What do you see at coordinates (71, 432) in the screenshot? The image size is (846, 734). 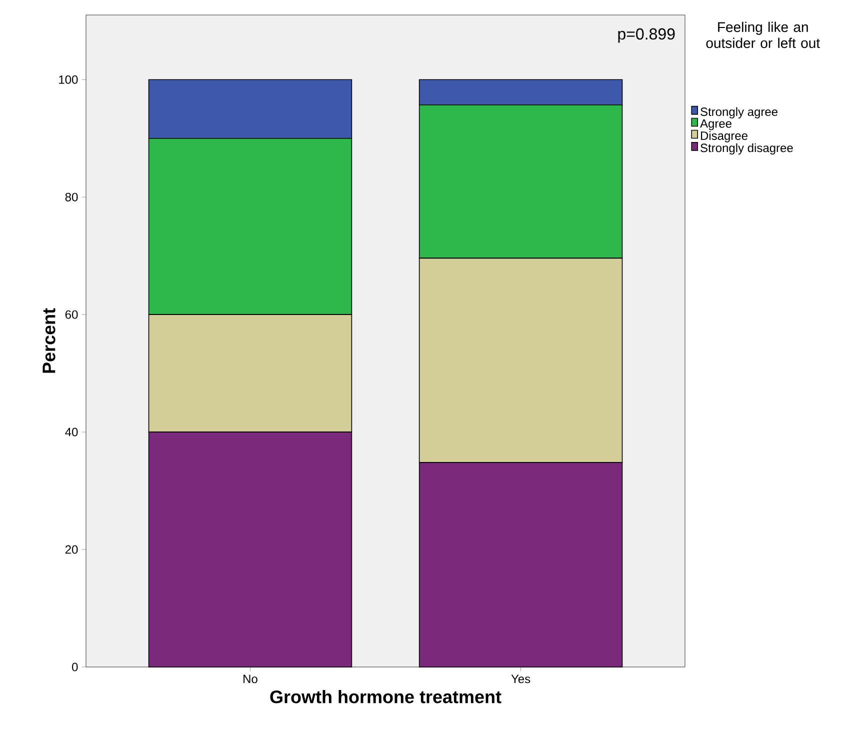 I see `y-tick-label: 40` at bounding box center [71, 432].